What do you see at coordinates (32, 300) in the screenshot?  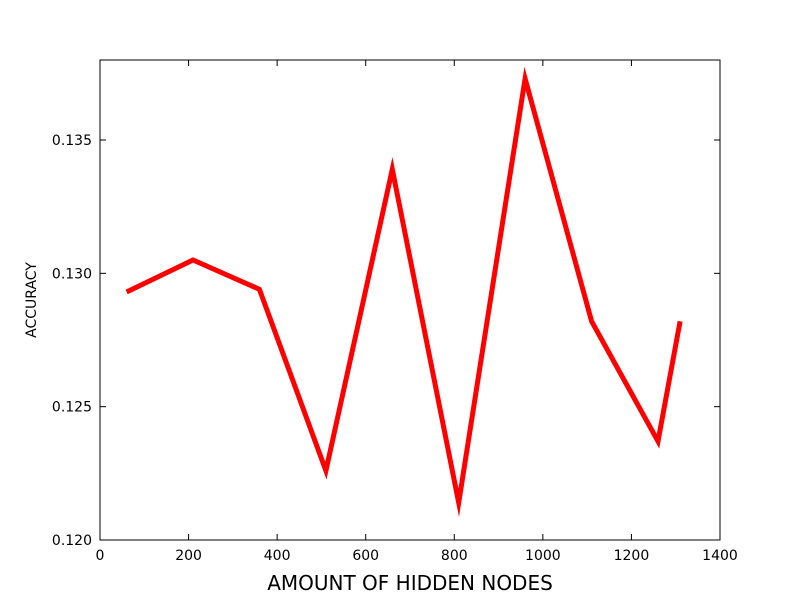 I see `y-axis-label: ACCURACY` at bounding box center [32, 300].